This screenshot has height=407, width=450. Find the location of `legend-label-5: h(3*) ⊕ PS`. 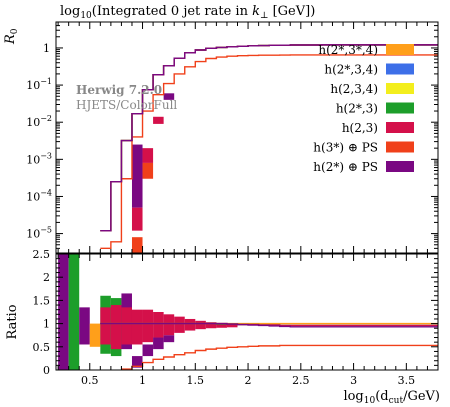

legend-label-5: h(3*) ⊕ PS is located at coordinates (345, 148).